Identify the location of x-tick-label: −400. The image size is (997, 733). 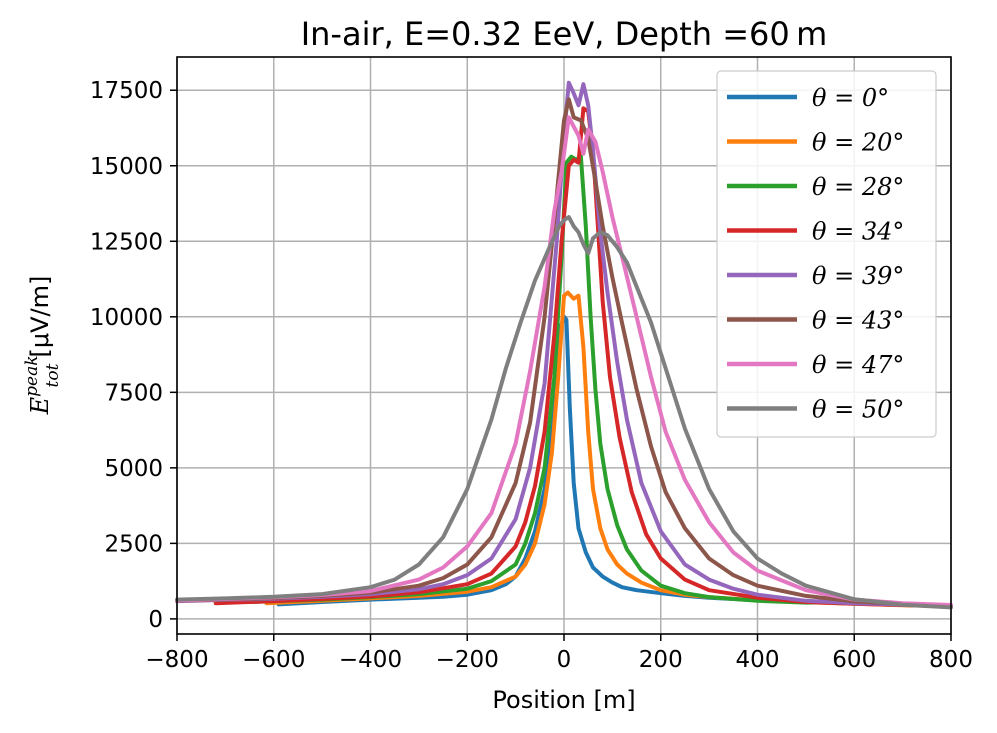
(370, 660).